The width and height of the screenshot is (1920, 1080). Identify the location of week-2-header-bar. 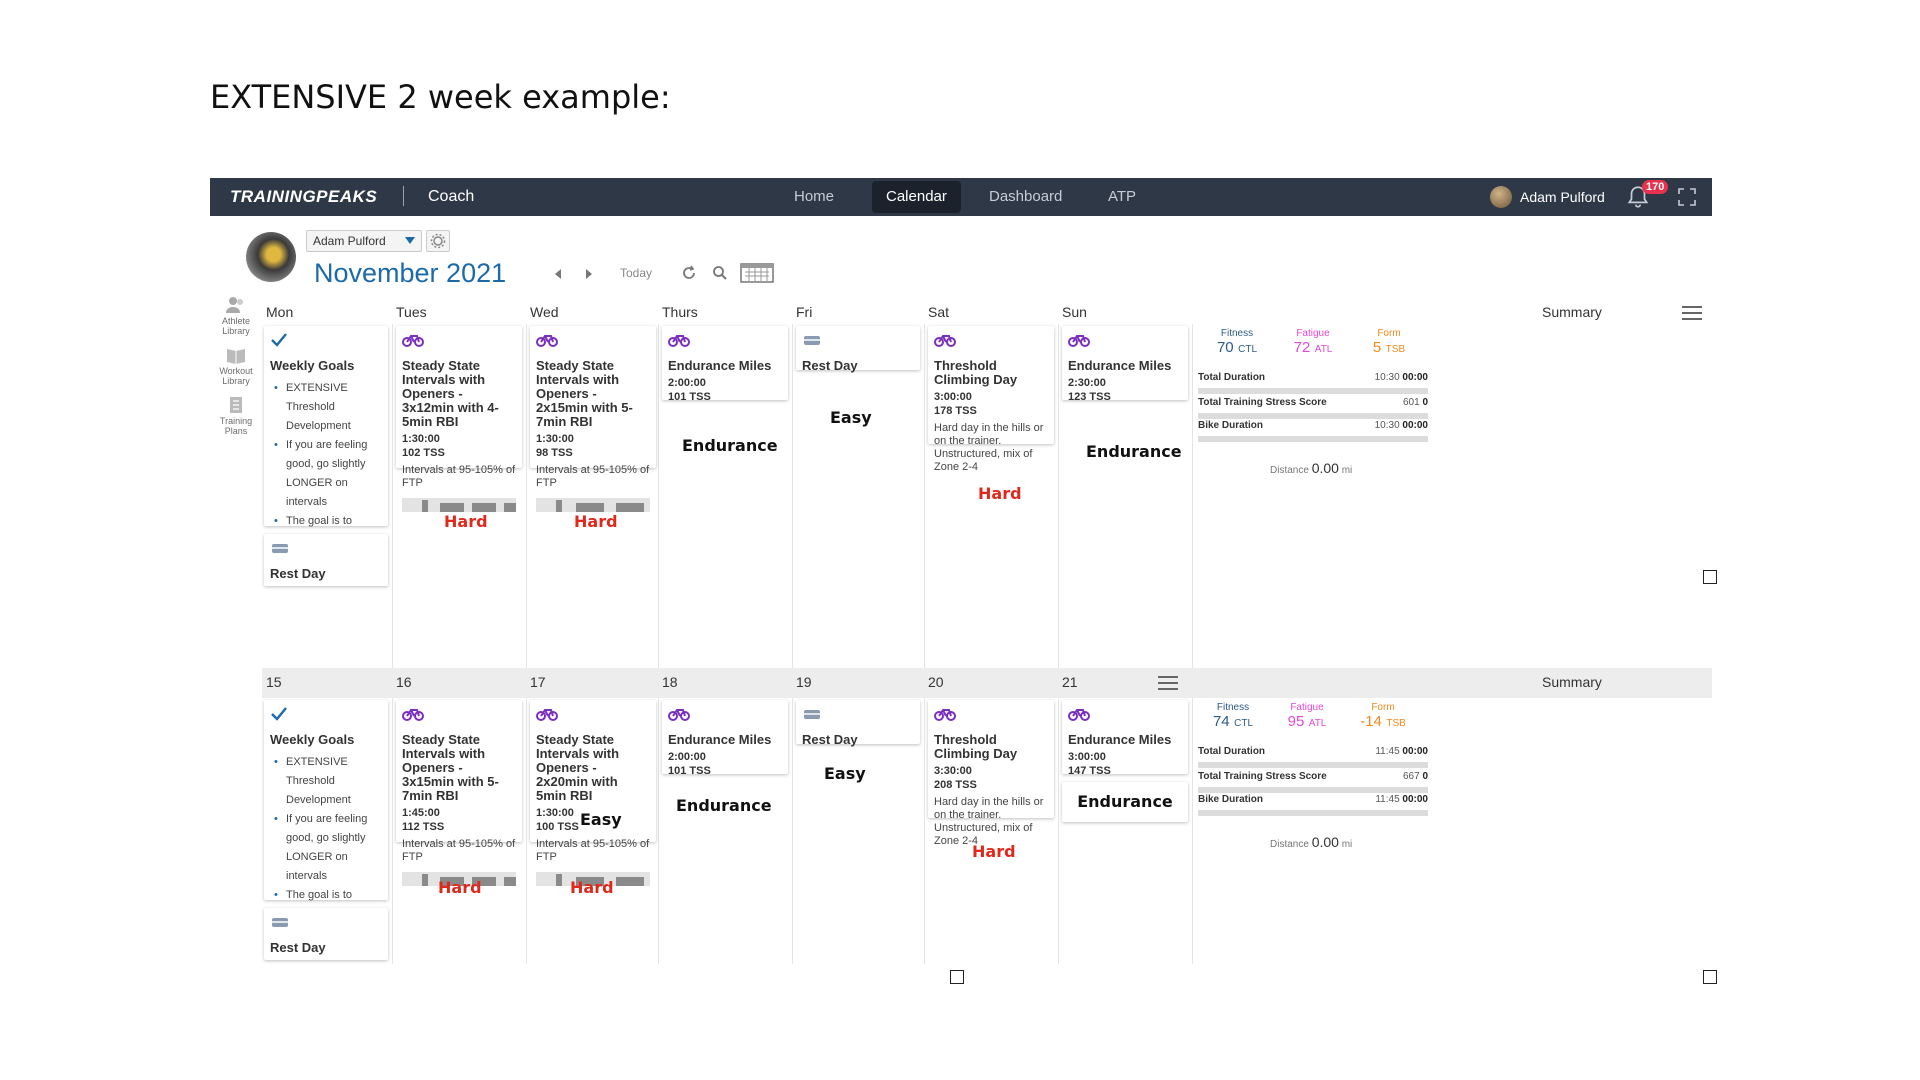
(987, 683).